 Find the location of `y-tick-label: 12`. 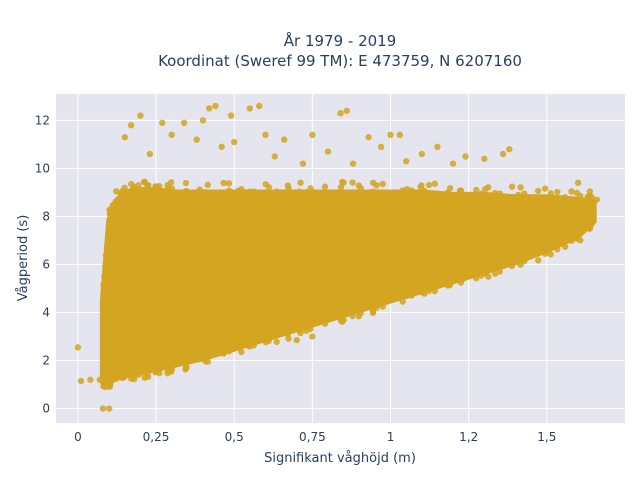

y-tick-label: 12 is located at coordinates (42, 120).